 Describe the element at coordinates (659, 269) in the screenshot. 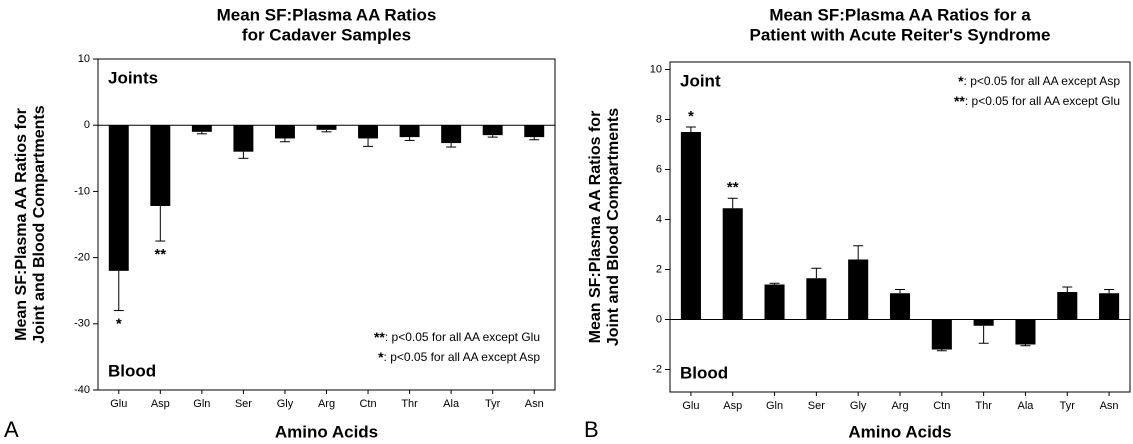

I see `y-tick-label: 2` at that location.